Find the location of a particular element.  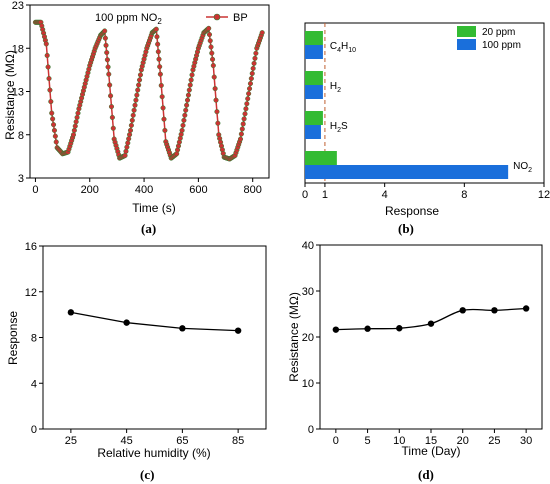

panel-c-xlabel: Relative humidity (%) is located at coordinates (153, 453).